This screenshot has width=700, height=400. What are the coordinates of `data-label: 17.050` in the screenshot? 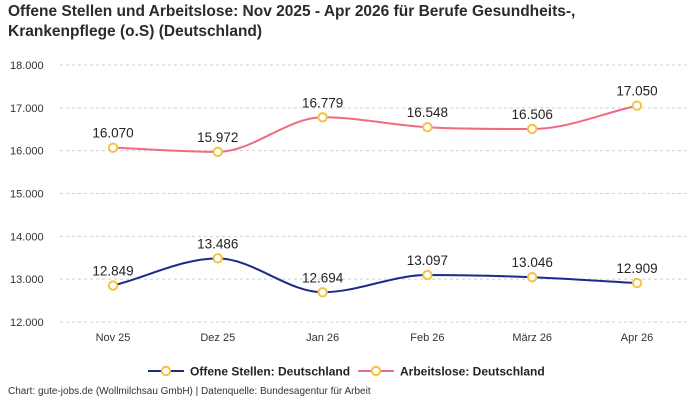 It's located at (636, 91).